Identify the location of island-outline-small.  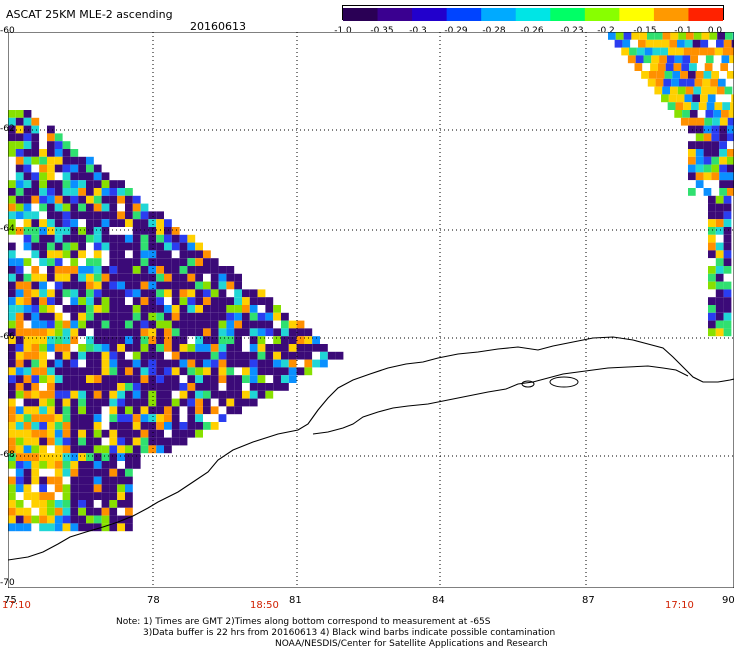
(528, 384).